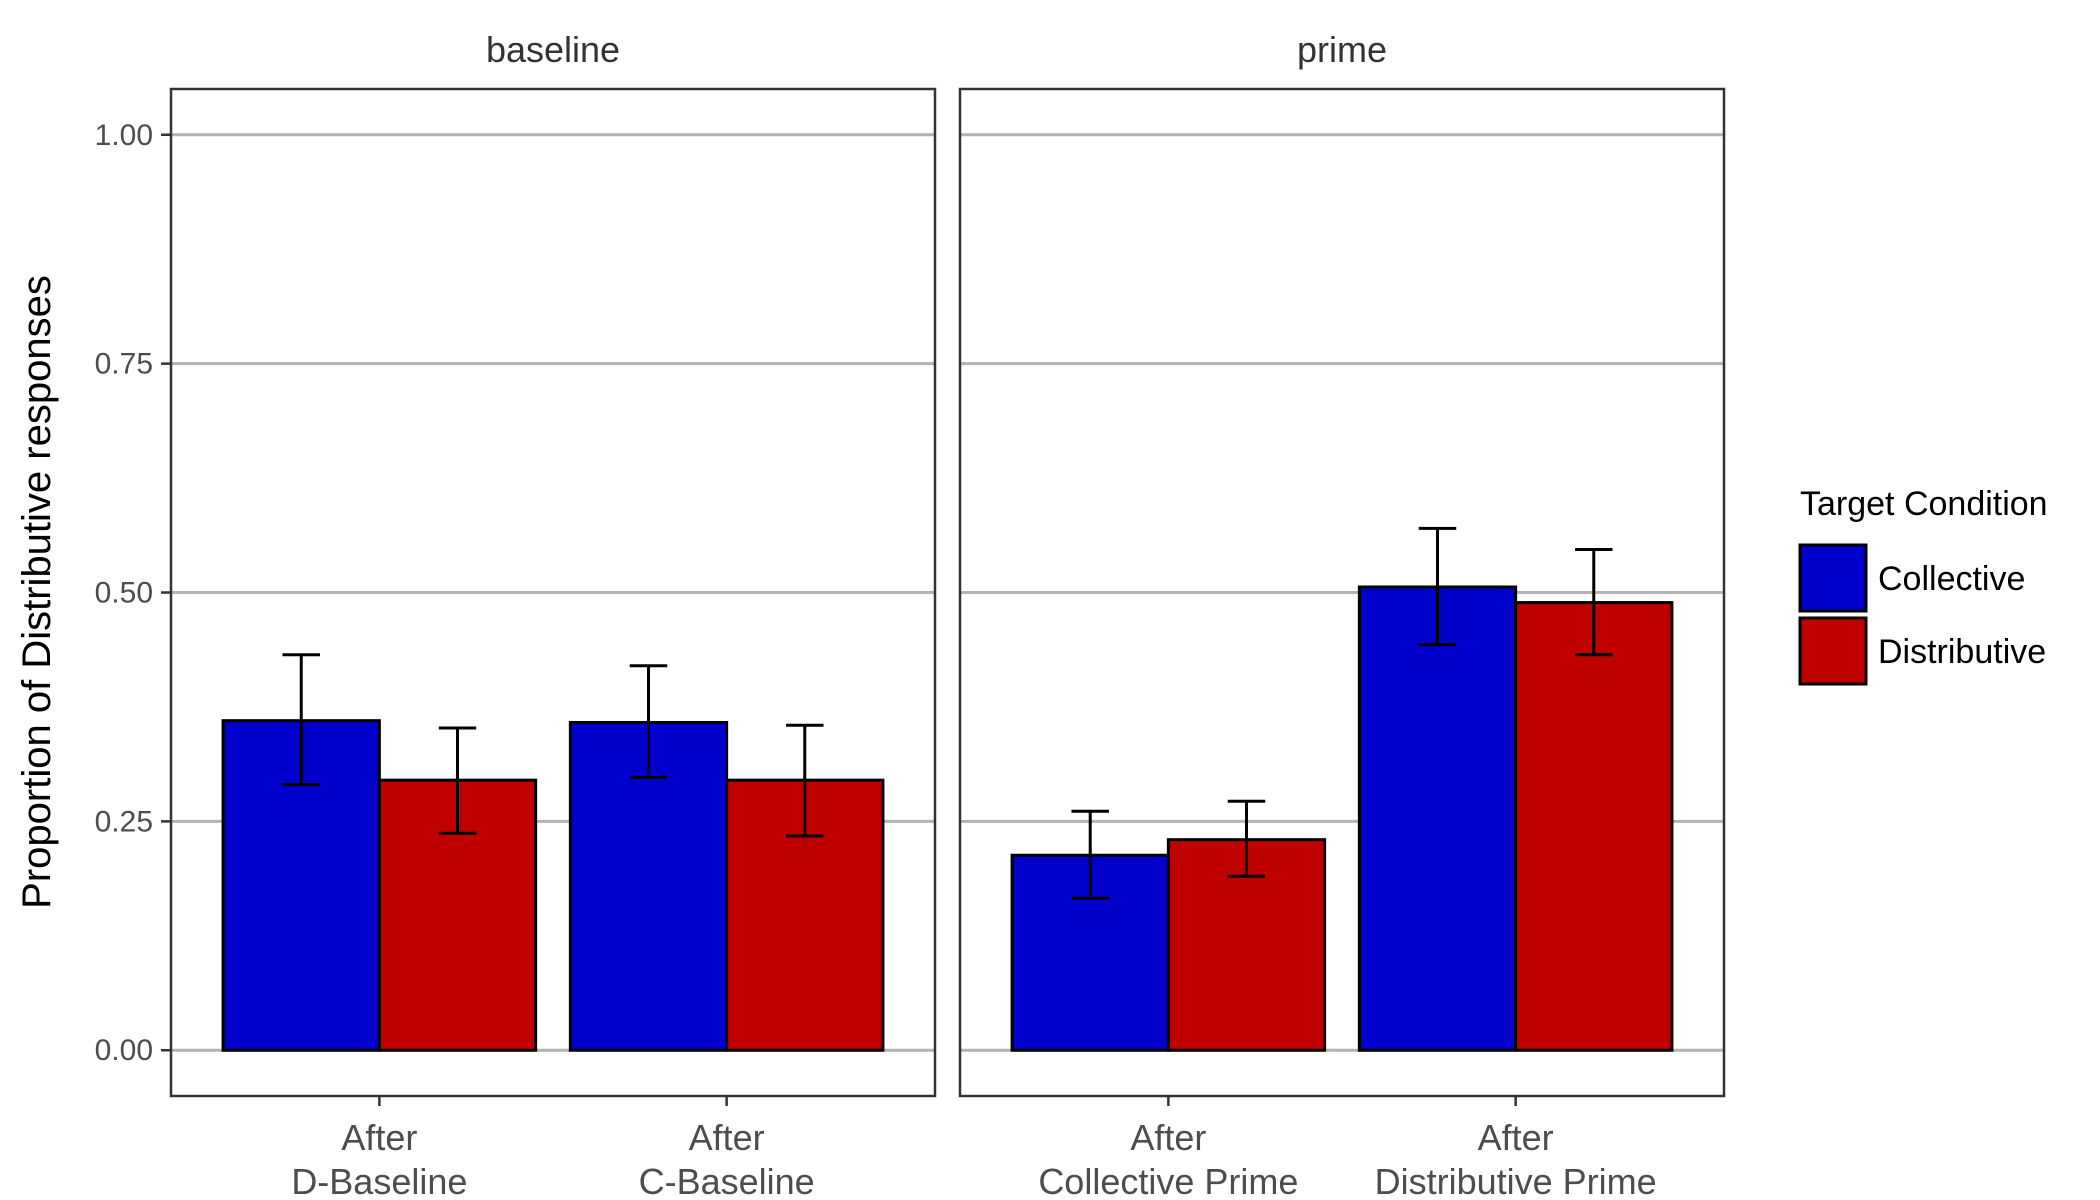  What do you see at coordinates (727, 1180) in the screenshot?
I see `x-tick-label: C-Baseline` at bounding box center [727, 1180].